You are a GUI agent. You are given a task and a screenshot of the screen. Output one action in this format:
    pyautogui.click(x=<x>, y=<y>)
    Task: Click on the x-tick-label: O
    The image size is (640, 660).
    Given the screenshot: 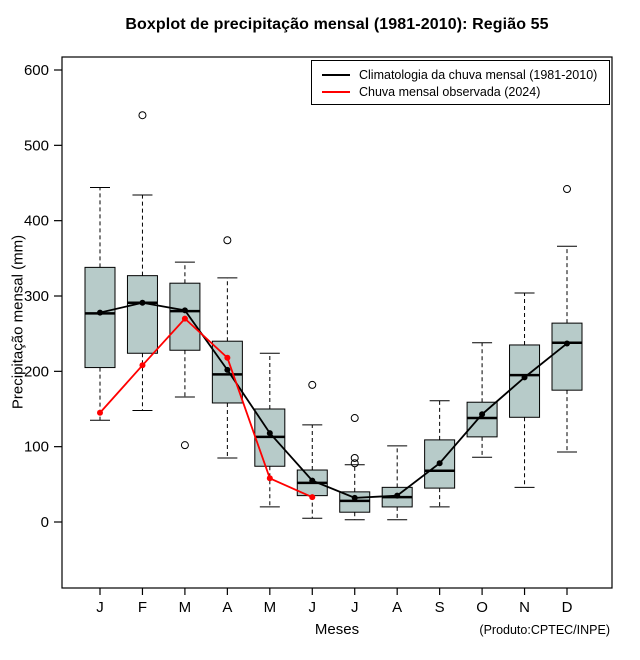 What is the action you would take?
    pyautogui.click(x=482, y=607)
    